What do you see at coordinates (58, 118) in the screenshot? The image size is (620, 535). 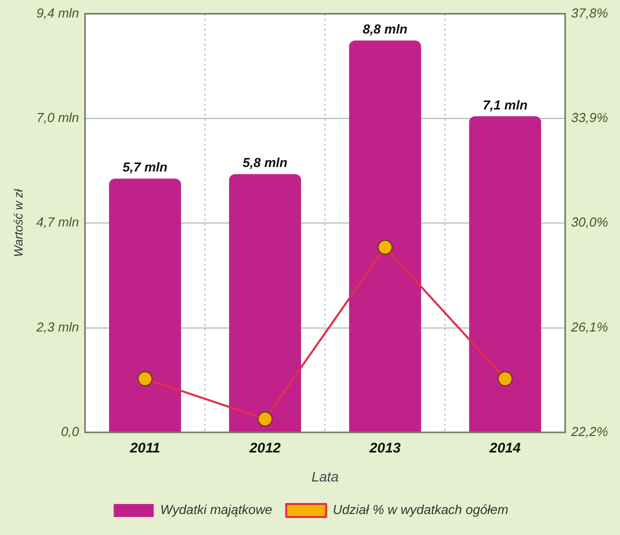 I see `y-tick-label: 7,0 mln` at bounding box center [58, 118].